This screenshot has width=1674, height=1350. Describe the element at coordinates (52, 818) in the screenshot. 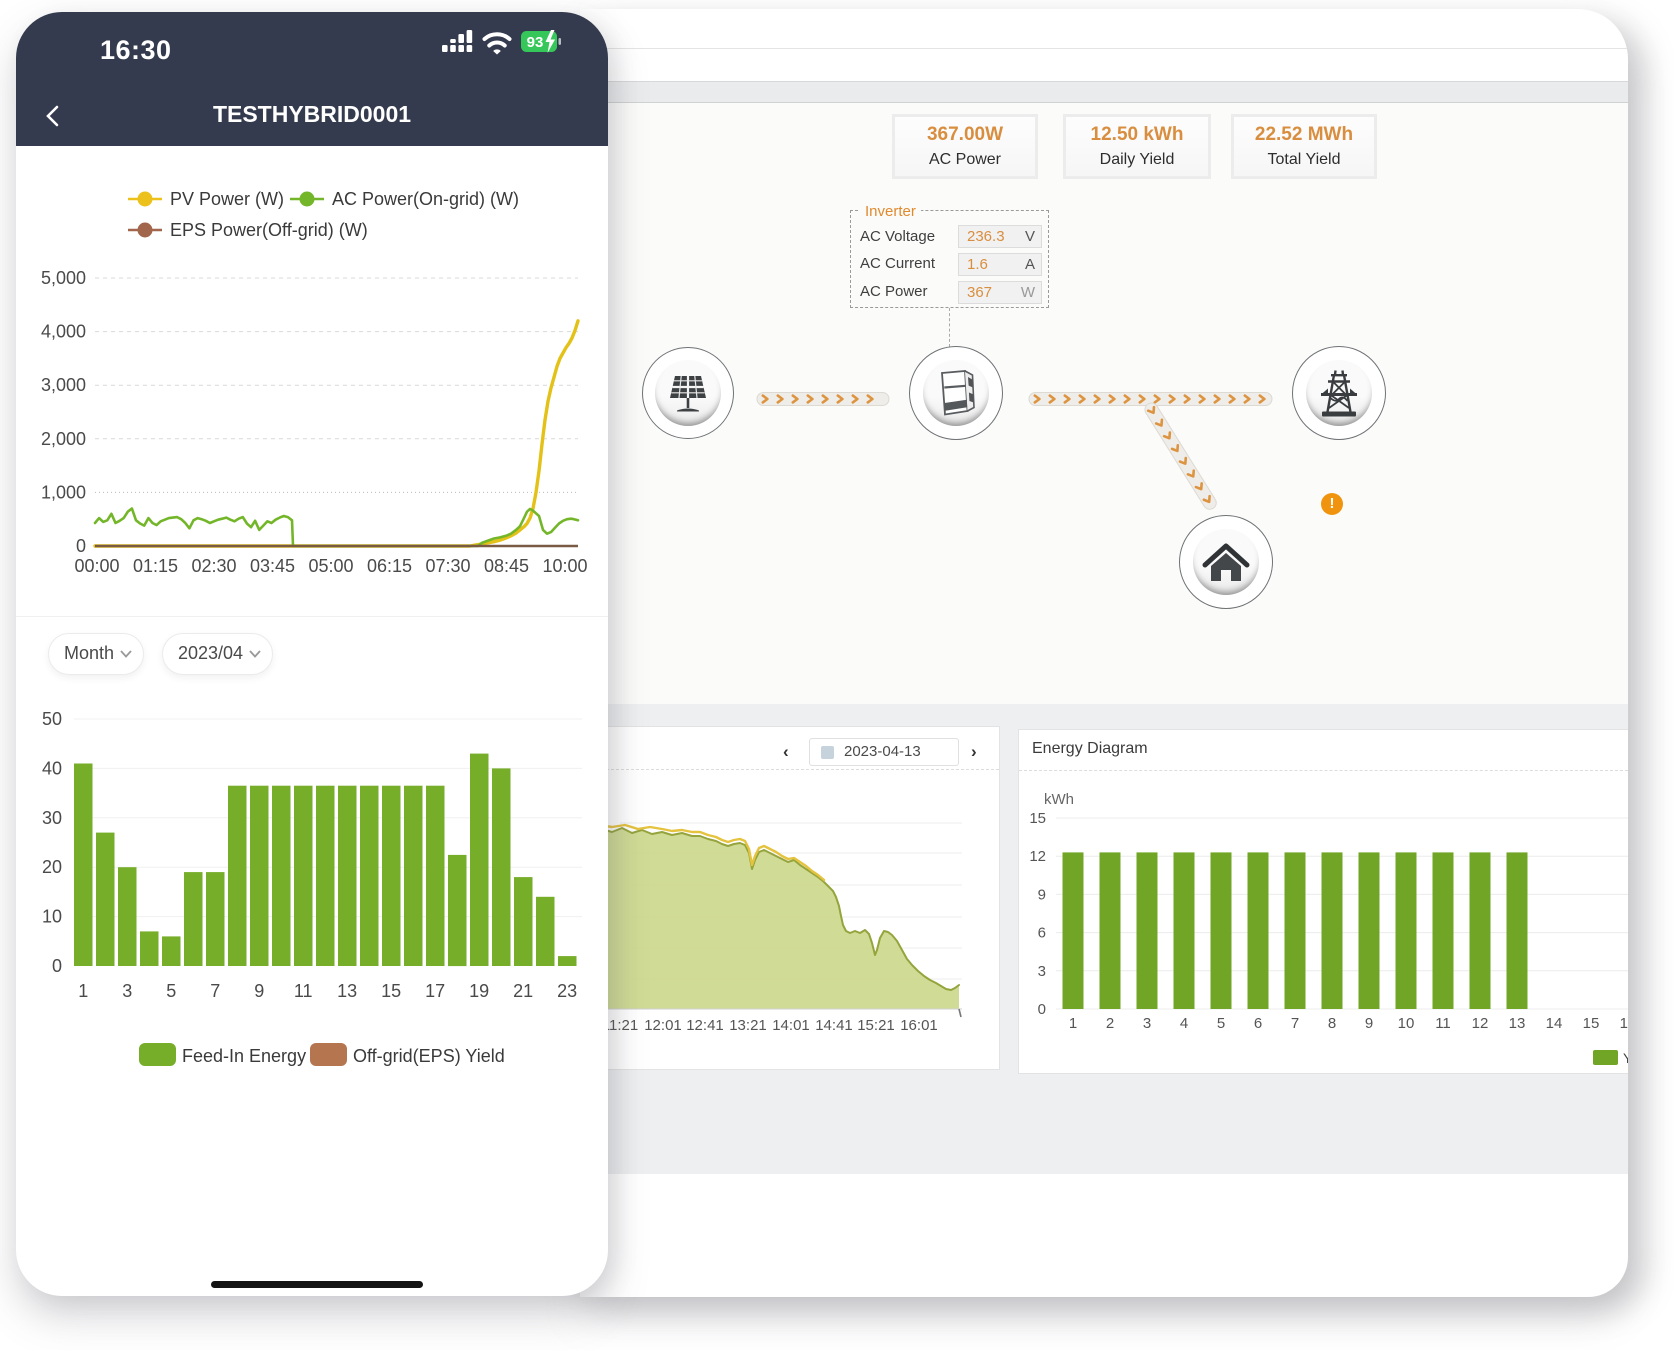

I see `svg-text: 30` at that location.